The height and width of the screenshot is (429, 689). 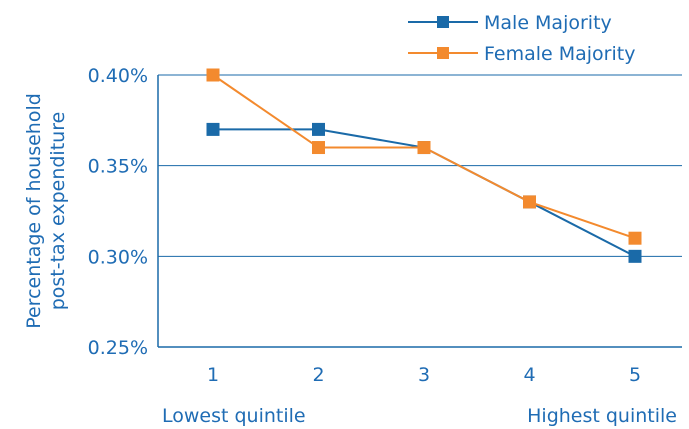 What do you see at coordinates (602, 416) in the screenshot?
I see `x-note-right: Highest quintile` at bounding box center [602, 416].